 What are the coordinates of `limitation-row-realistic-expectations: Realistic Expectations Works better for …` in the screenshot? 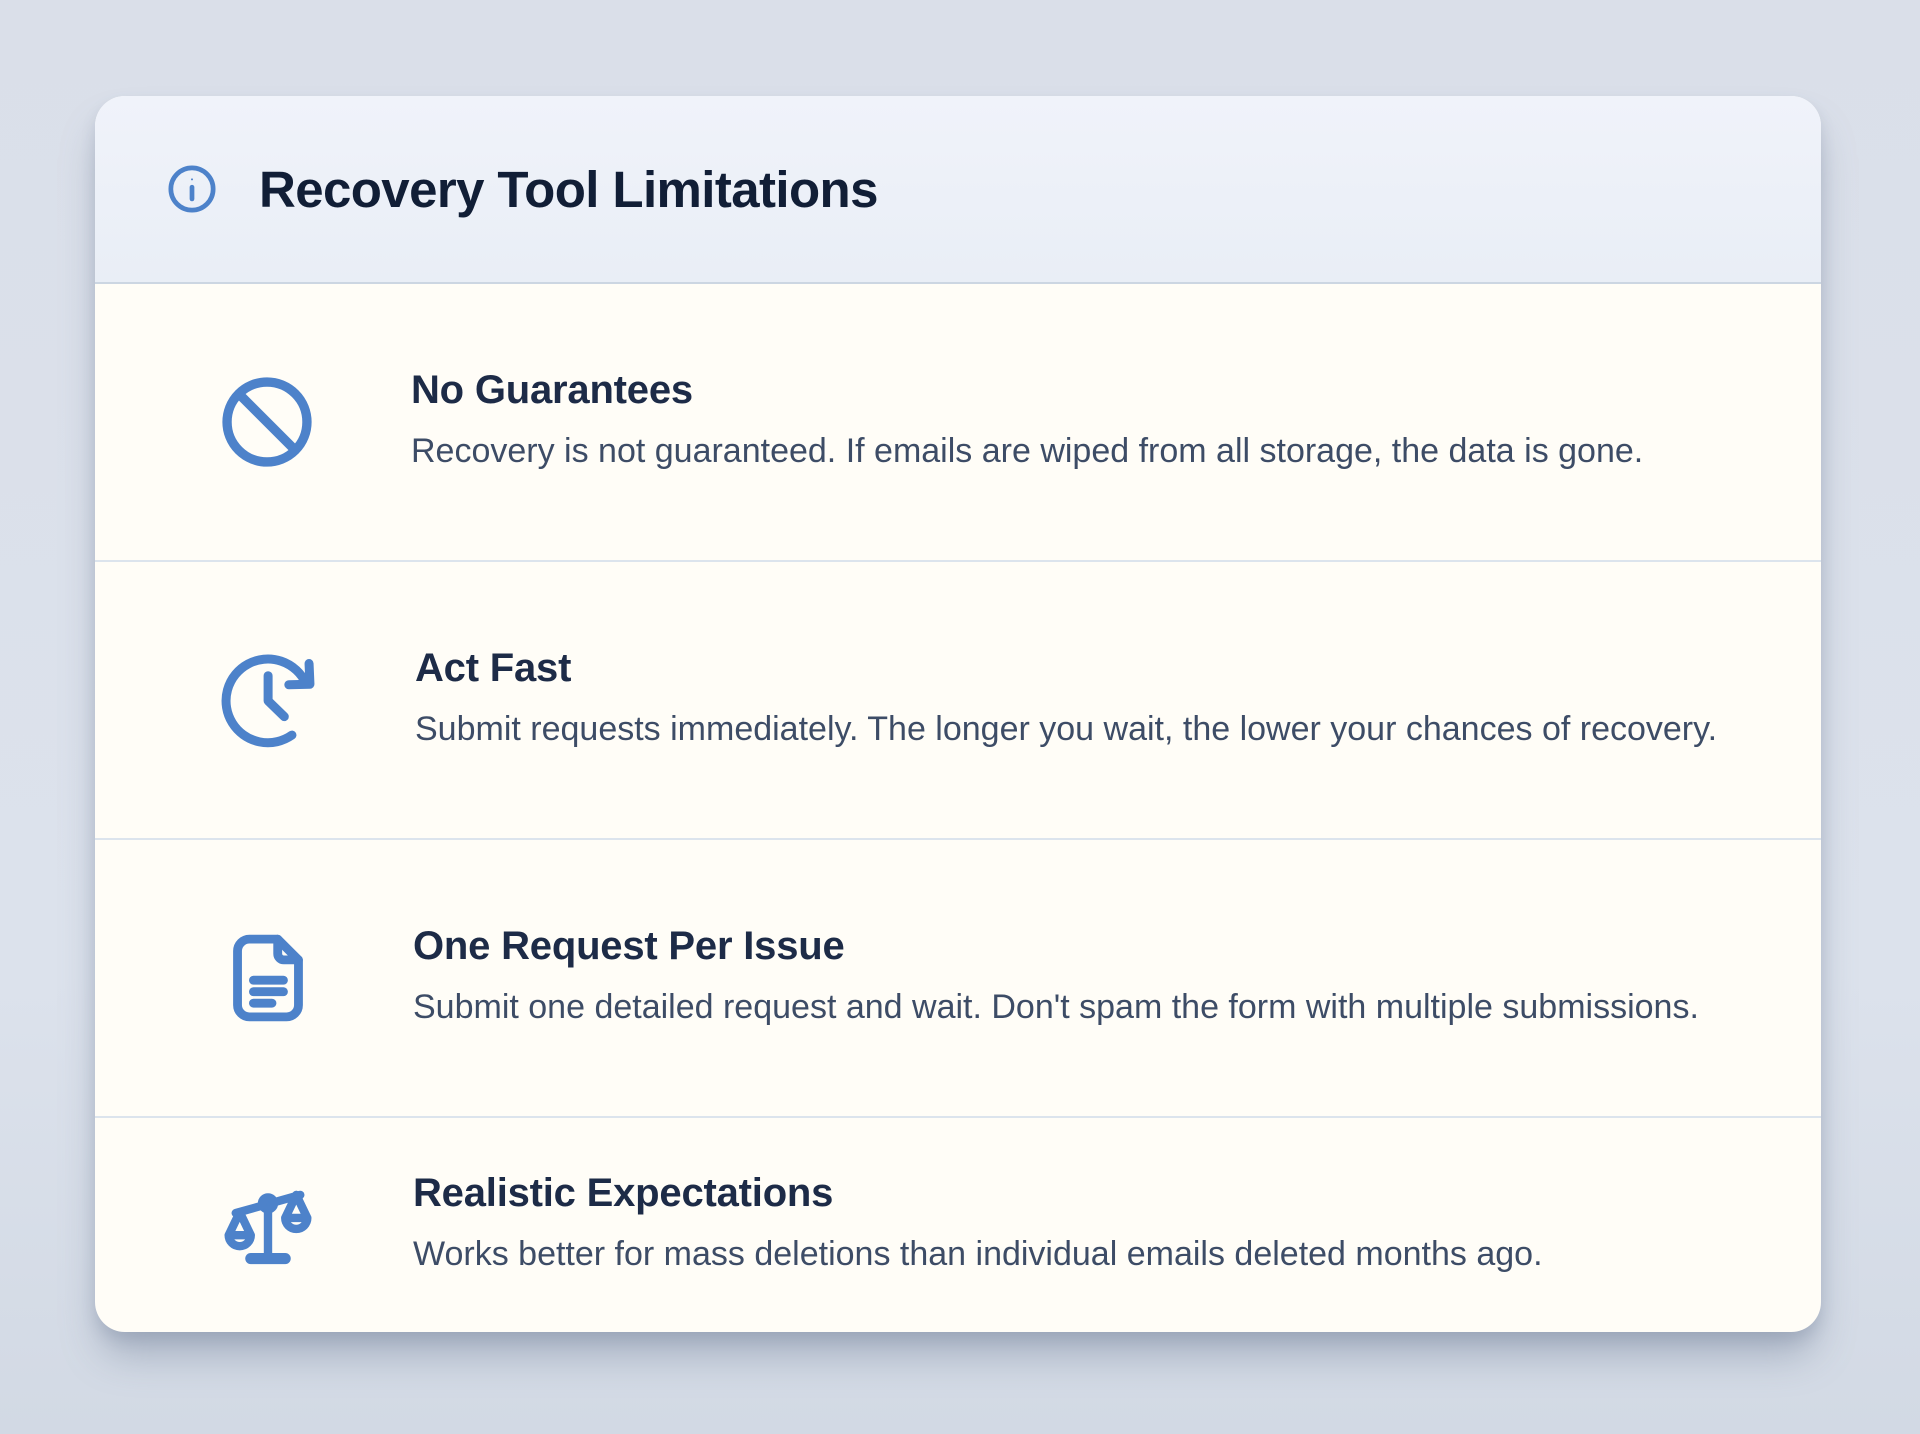 It's located at (958, 1225).